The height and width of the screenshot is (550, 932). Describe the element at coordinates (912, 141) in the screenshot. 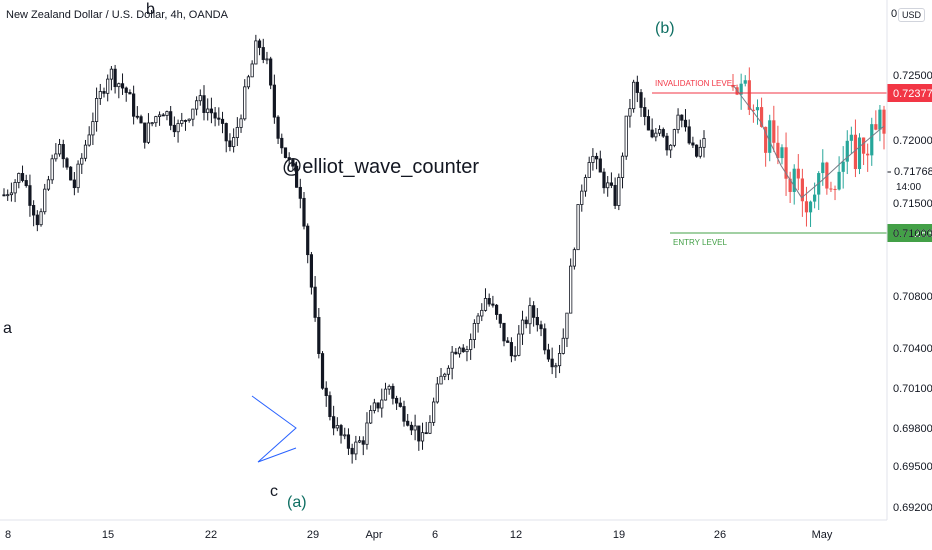

I see `price-tick-label: 0.72000` at that location.